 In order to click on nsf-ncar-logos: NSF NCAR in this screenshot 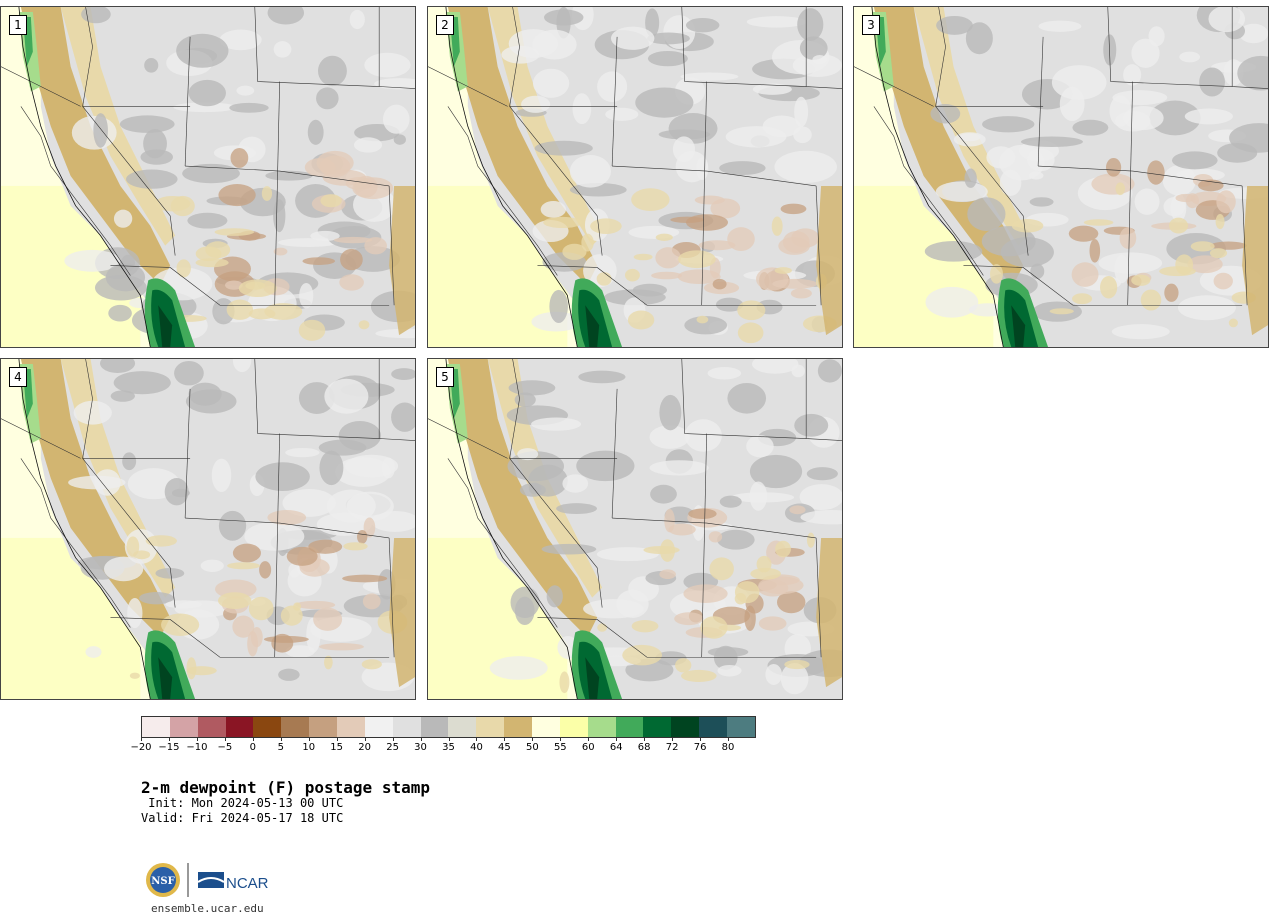, I will do `click(207, 880)`.